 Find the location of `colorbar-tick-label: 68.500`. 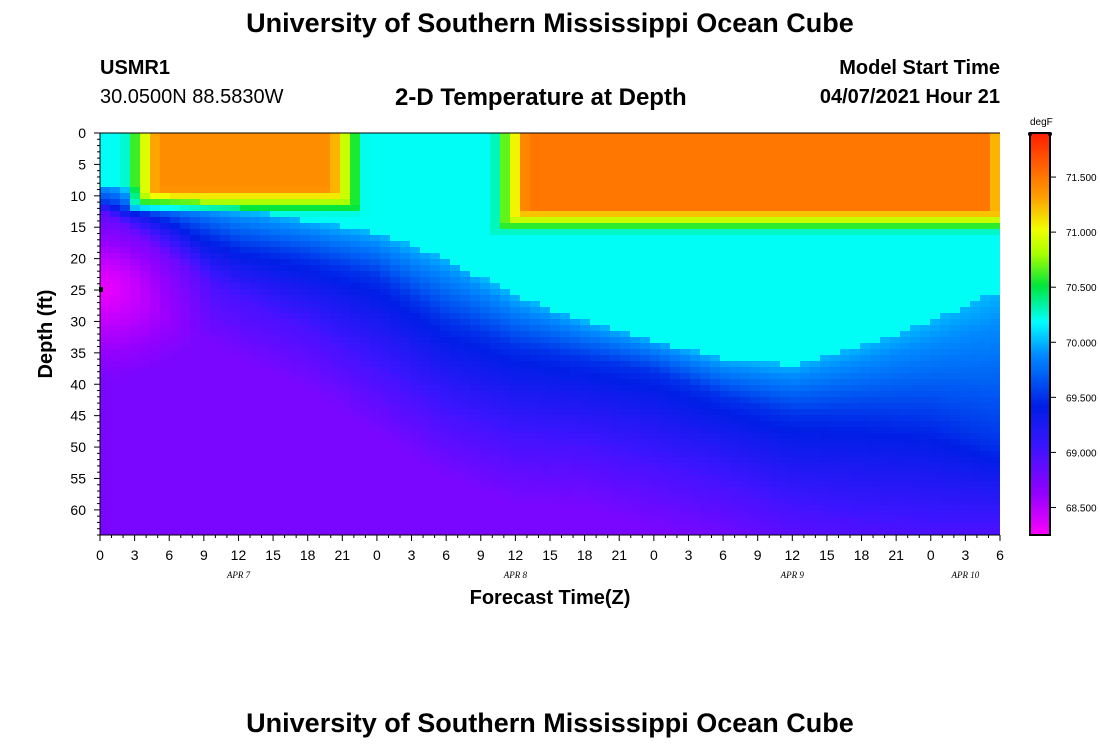

colorbar-tick-label: 68.500 is located at coordinates (1081, 508).